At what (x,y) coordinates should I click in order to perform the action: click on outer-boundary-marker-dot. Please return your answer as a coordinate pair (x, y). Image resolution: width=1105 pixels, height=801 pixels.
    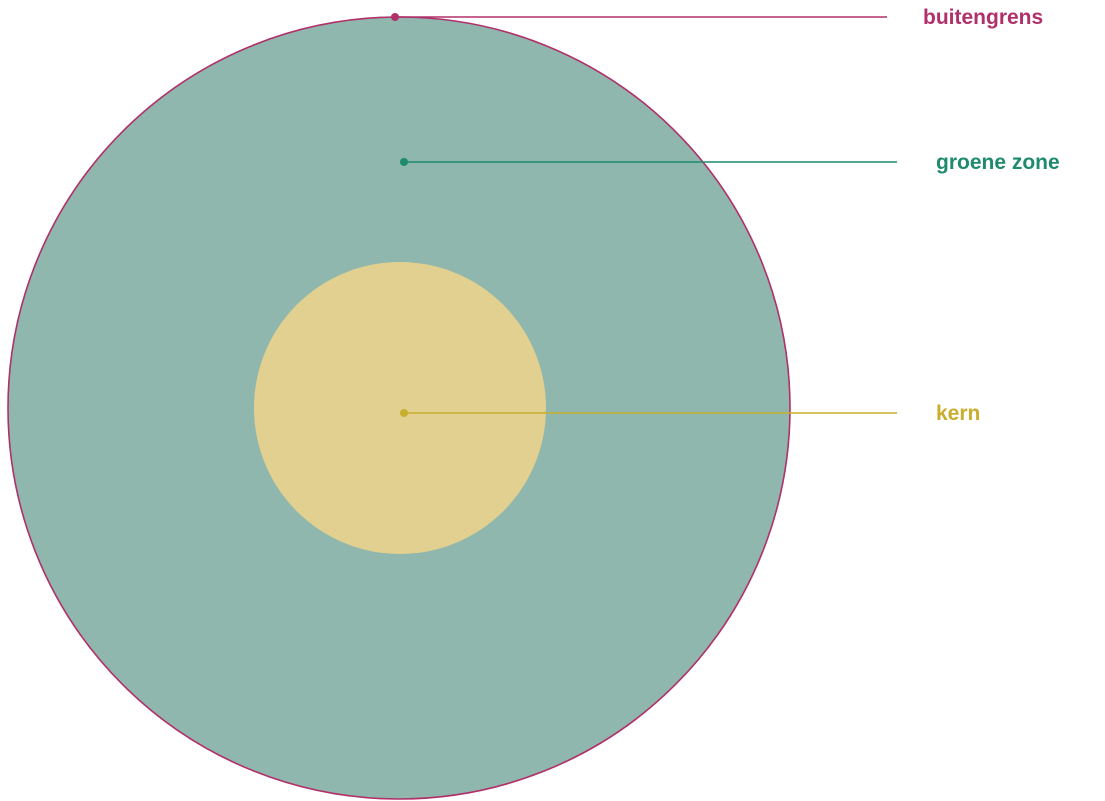
    Looking at the image, I should click on (395, 17).